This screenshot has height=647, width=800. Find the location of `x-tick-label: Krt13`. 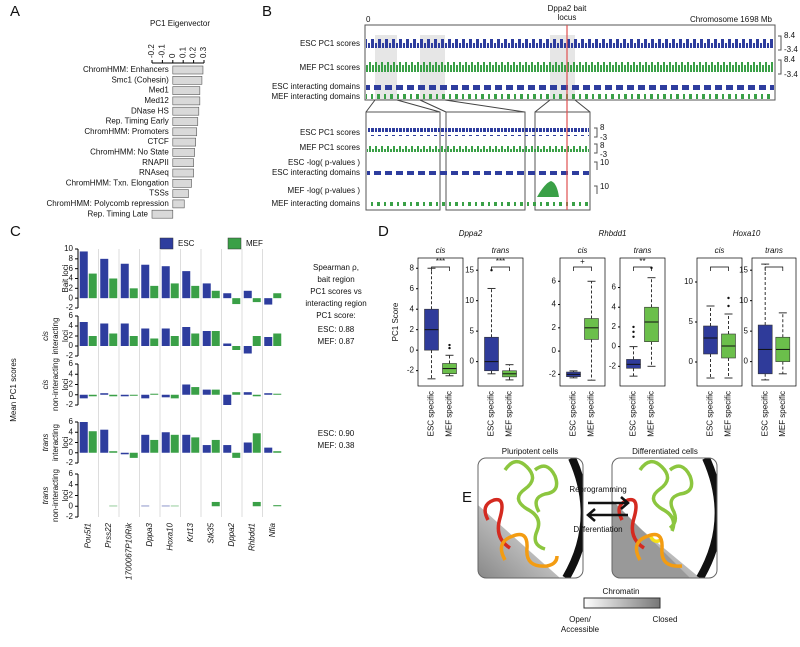

x-tick-label: Krt13 is located at coordinates (190, 532).